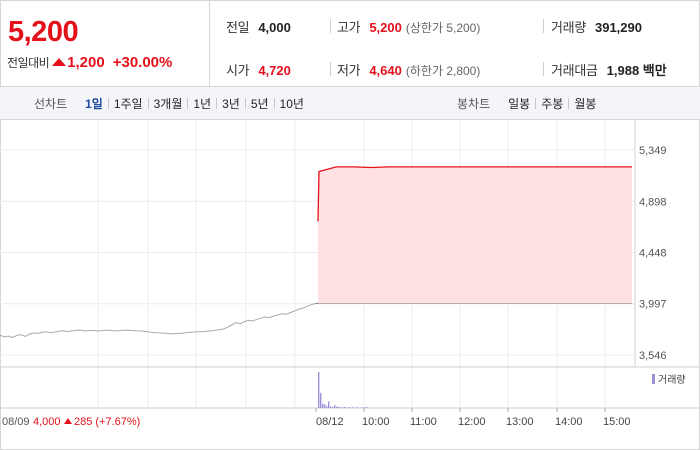  What do you see at coordinates (274, 27) in the screenshot?
I see `prev-close-value: 4,000` at bounding box center [274, 27].